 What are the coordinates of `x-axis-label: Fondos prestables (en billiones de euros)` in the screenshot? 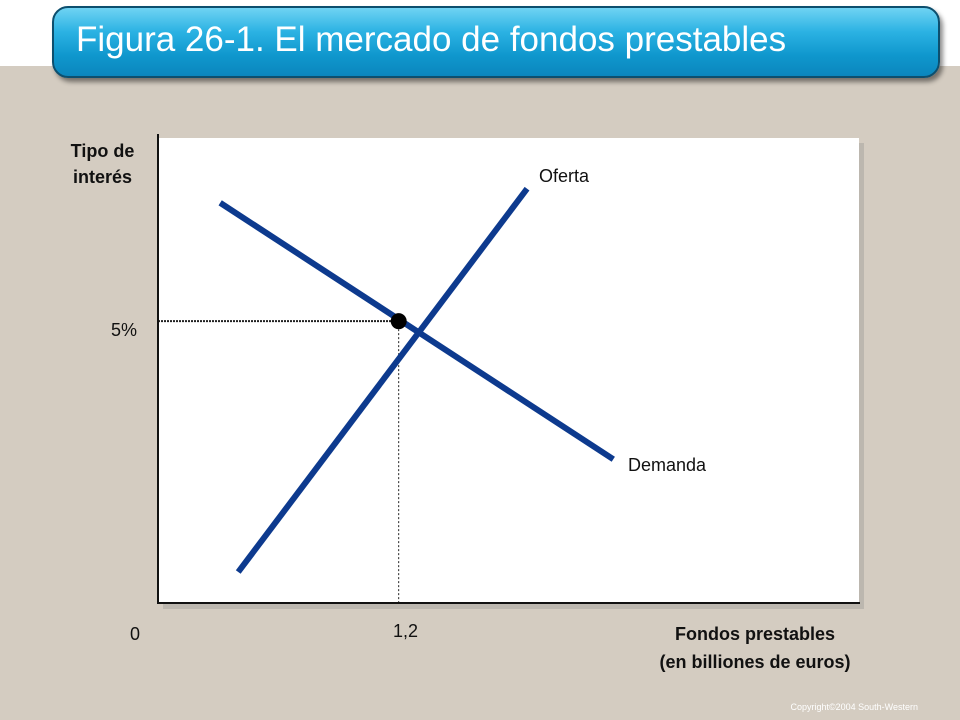 It's located at (755, 648).